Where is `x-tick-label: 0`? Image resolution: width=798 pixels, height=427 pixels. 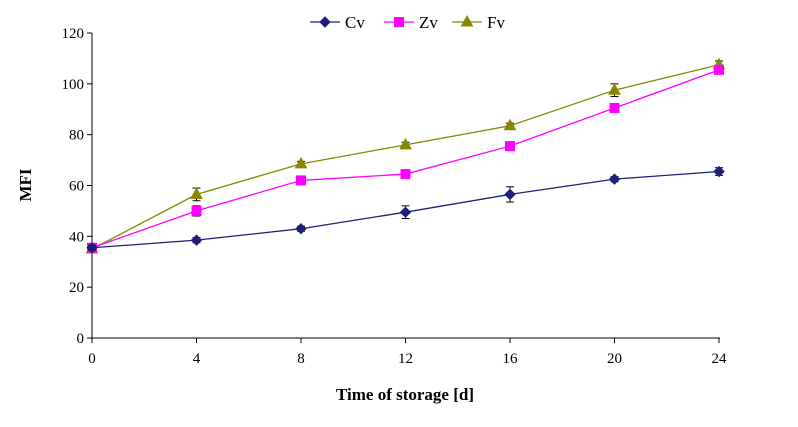 x-tick-label: 0 is located at coordinates (92, 359).